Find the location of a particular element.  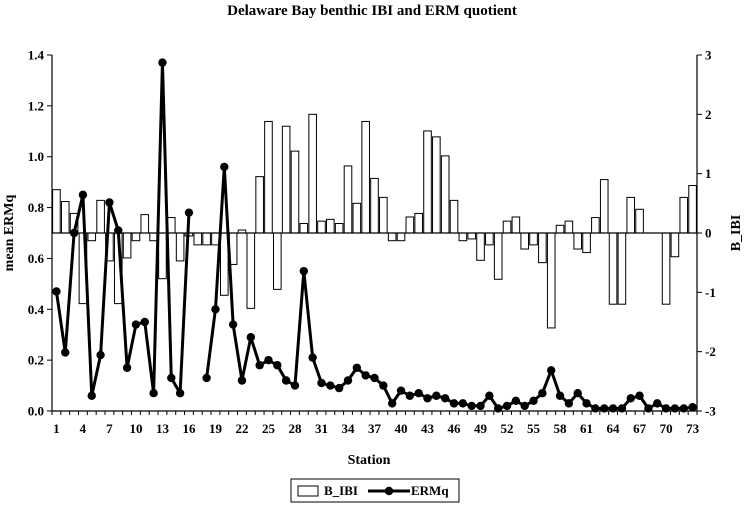

x-tick-label: 46 is located at coordinates (455, 428).